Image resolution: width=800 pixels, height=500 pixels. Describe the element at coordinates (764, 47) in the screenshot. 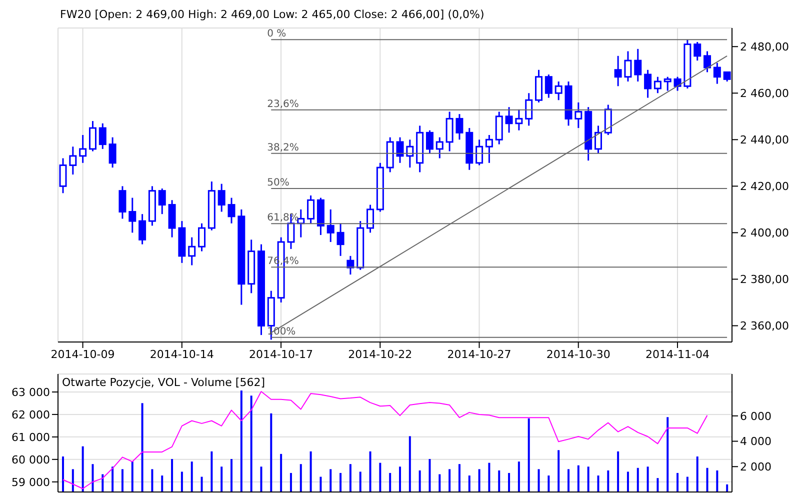

I see `y-tick-label: 2 480,00` at that location.